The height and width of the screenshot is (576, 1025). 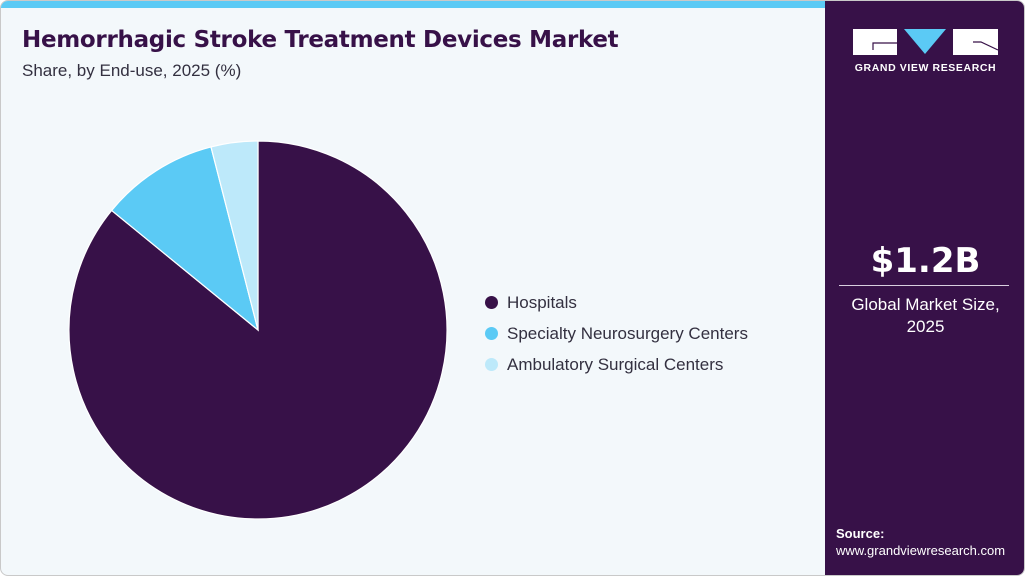 I want to click on legend-item-ambulatory-surgical-centers: Ambulatory Surgical Centers, so click(x=616, y=364).